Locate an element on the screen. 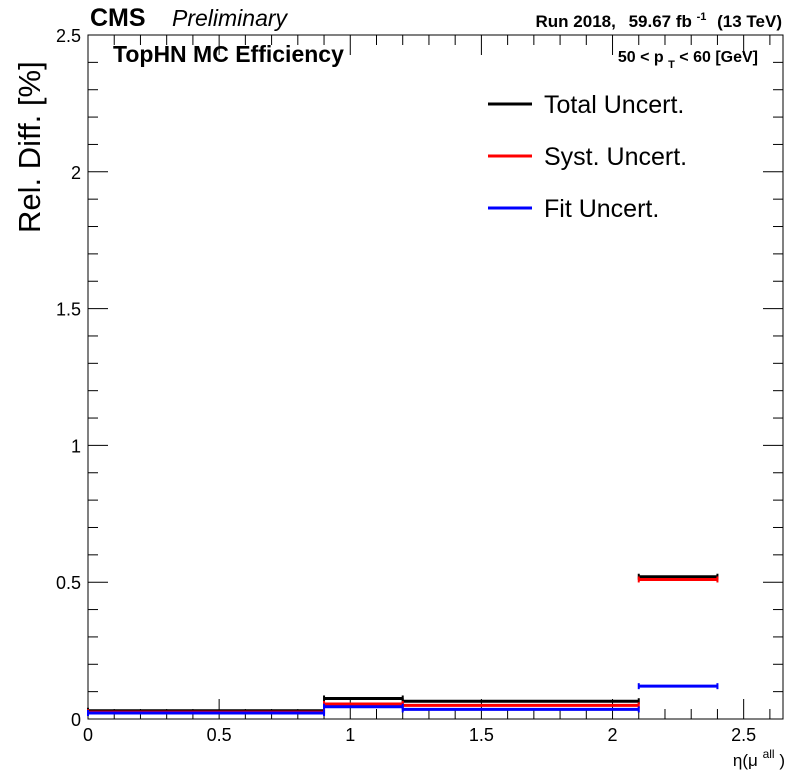 This screenshot has width=798, height=775. lumi-value: 59.67 fb is located at coordinates (660, 21).